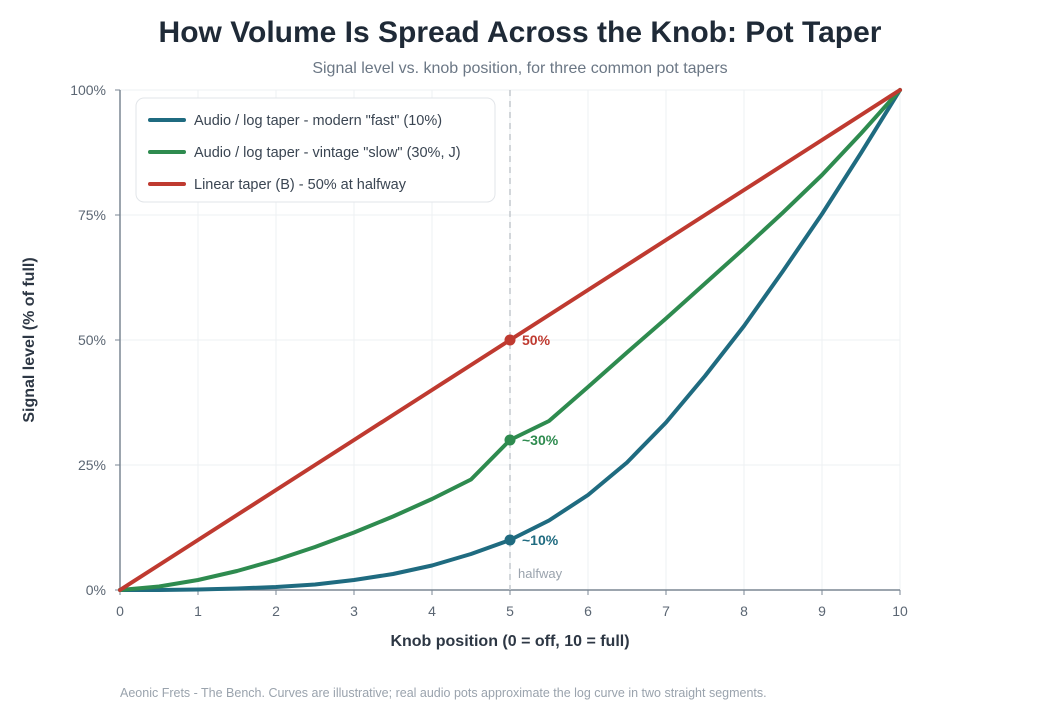 This screenshot has width=1040, height=720. What do you see at coordinates (666, 611) in the screenshot?
I see `x-tick-label: 7` at bounding box center [666, 611].